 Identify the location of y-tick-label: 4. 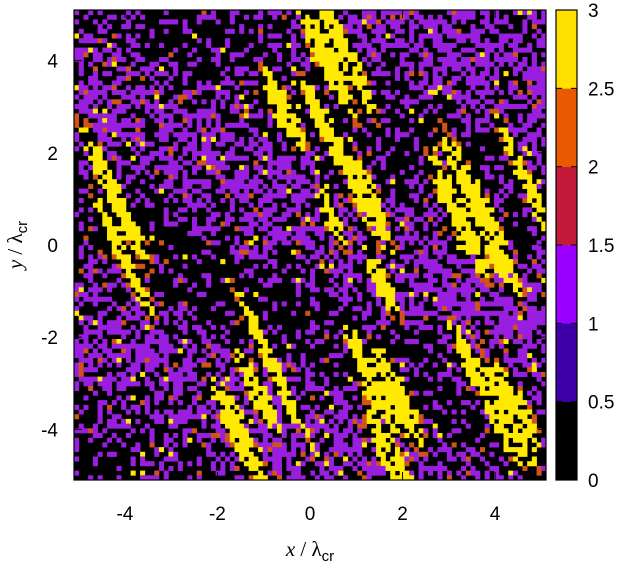
(52, 62).